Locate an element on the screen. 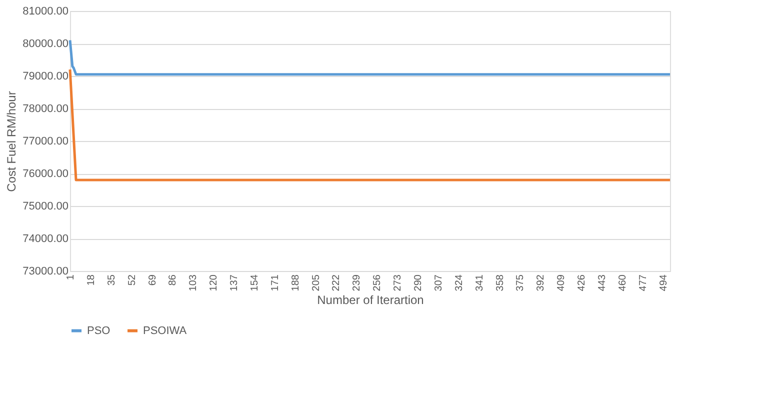  x-tick-label: 426 is located at coordinates (582, 283).